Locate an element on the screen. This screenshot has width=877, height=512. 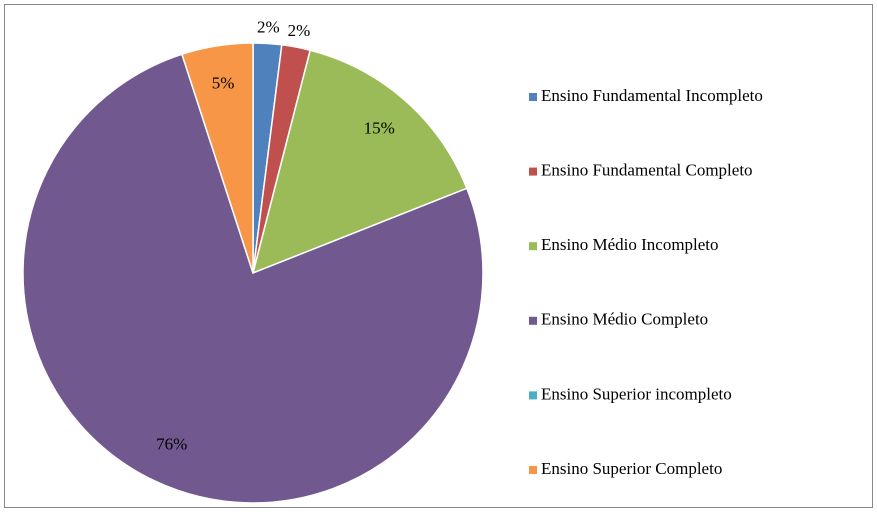
legend-label: Ensino Médio Incompleto is located at coordinates (630, 244).